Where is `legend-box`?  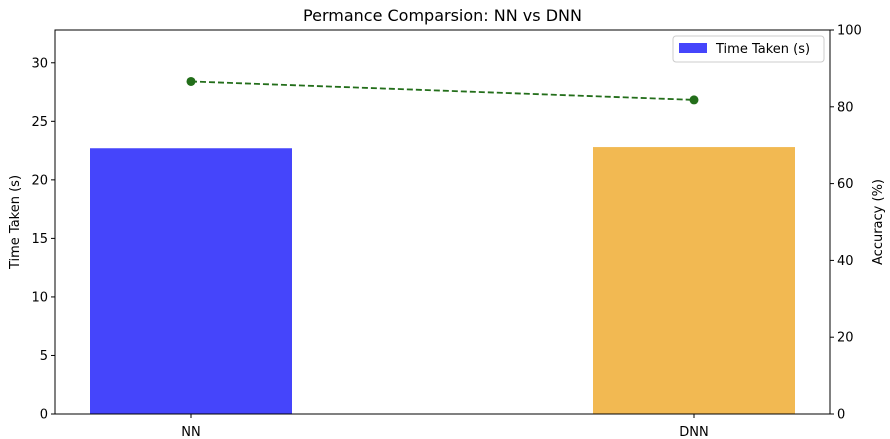
legend-box is located at coordinates (748, 49).